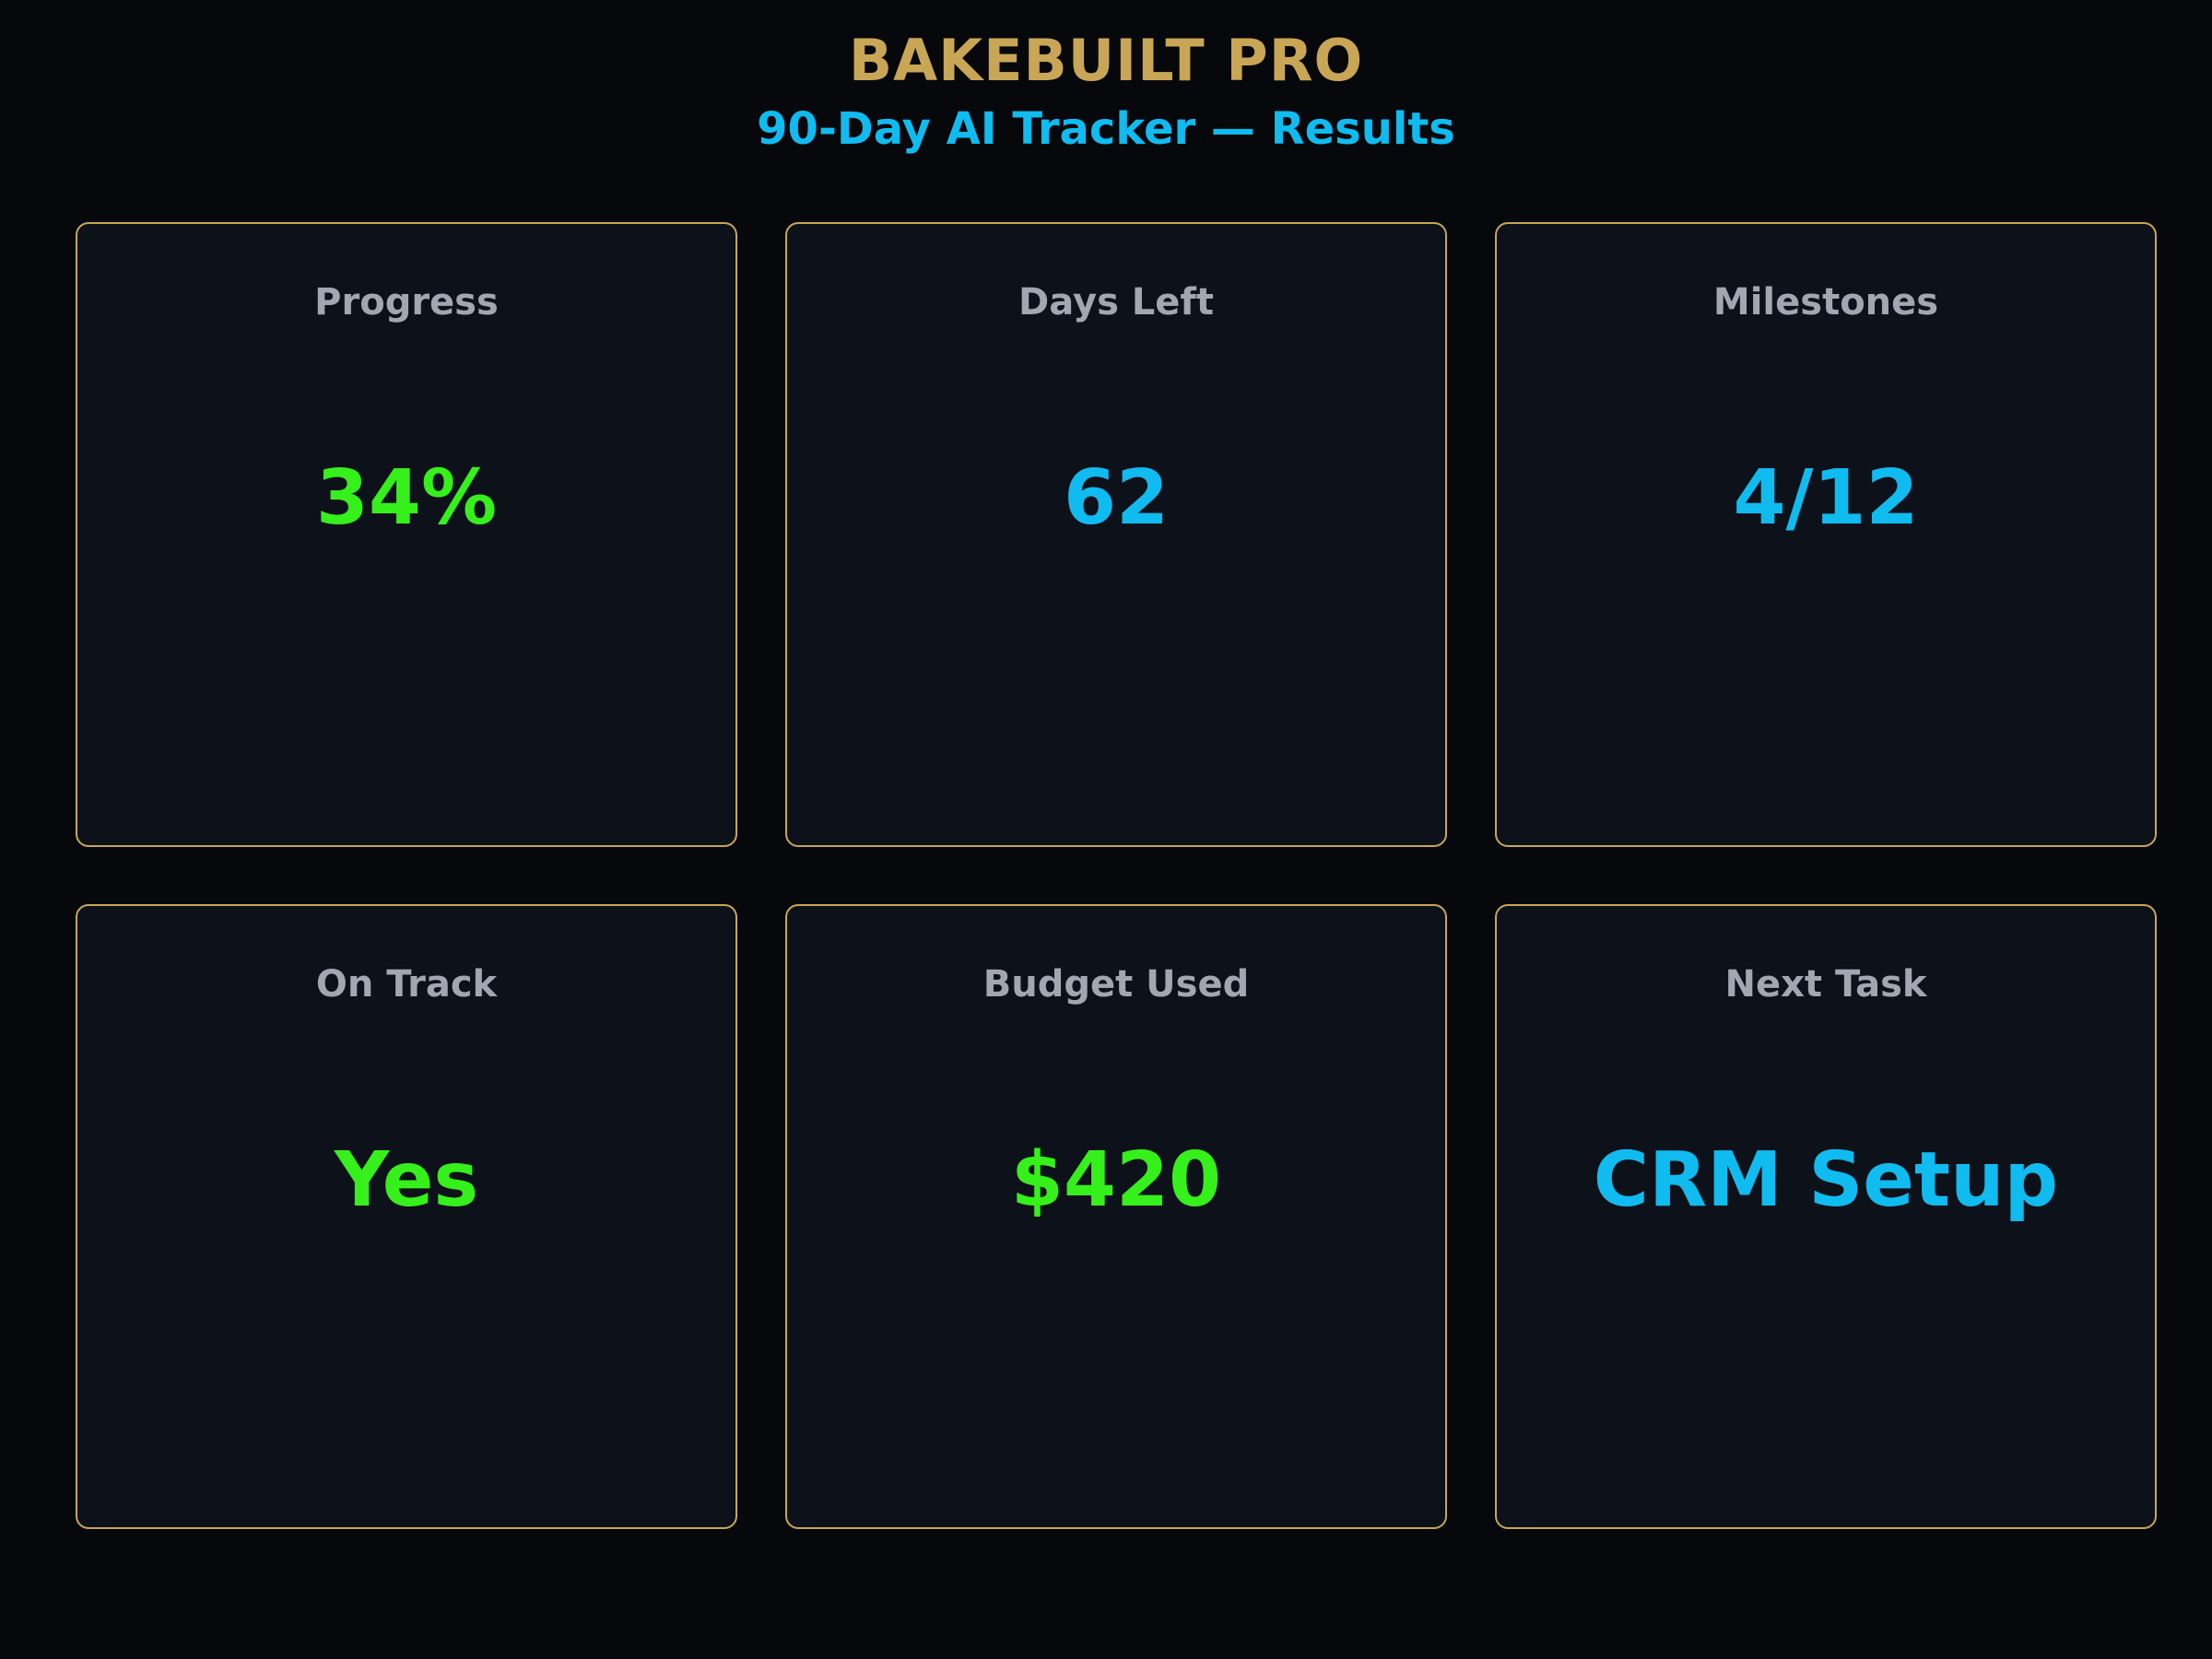 Image resolution: width=2212 pixels, height=1659 pixels. What do you see at coordinates (406, 1180) in the screenshot?
I see `on-track-value: Yes` at bounding box center [406, 1180].